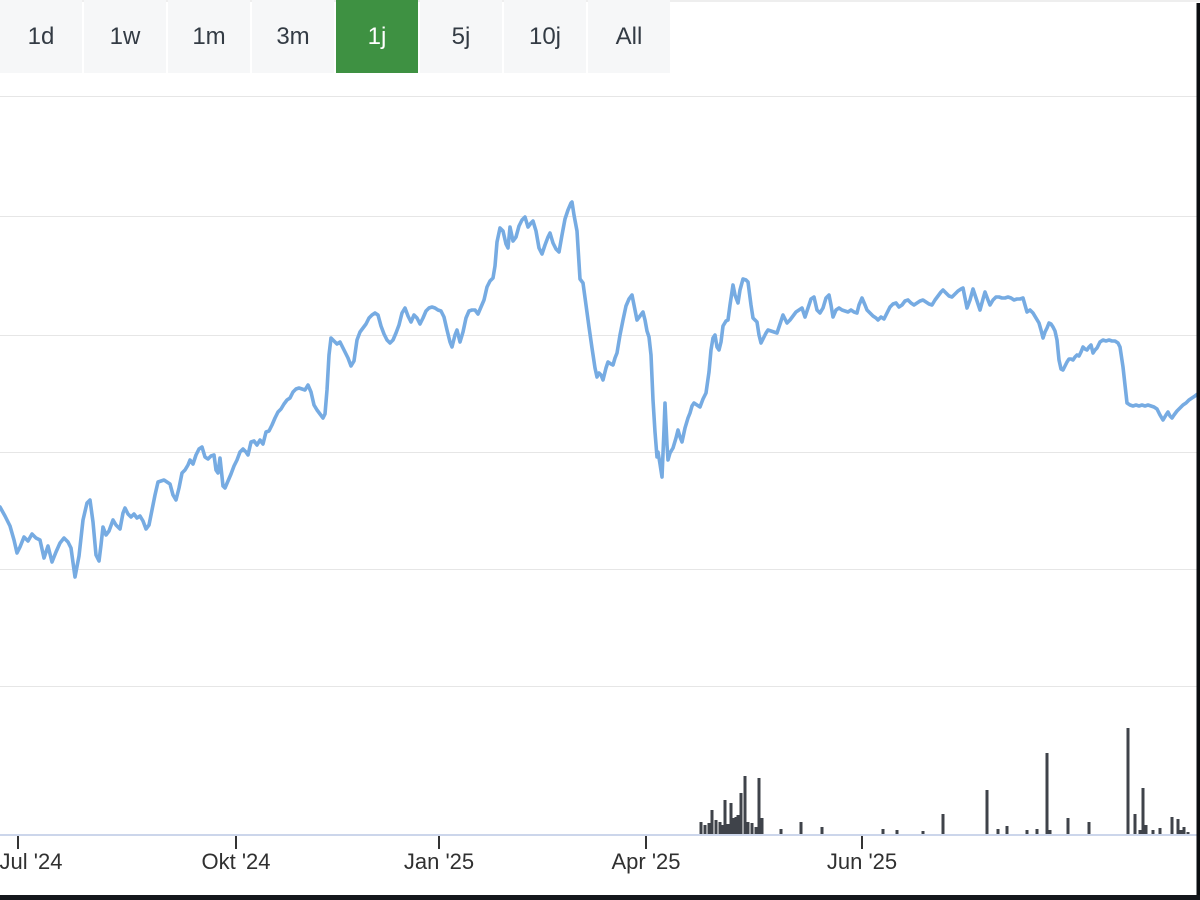 The image size is (1200, 900). What do you see at coordinates (862, 861) in the screenshot?
I see `x-axis-label: Jun '25` at bounding box center [862, 861].